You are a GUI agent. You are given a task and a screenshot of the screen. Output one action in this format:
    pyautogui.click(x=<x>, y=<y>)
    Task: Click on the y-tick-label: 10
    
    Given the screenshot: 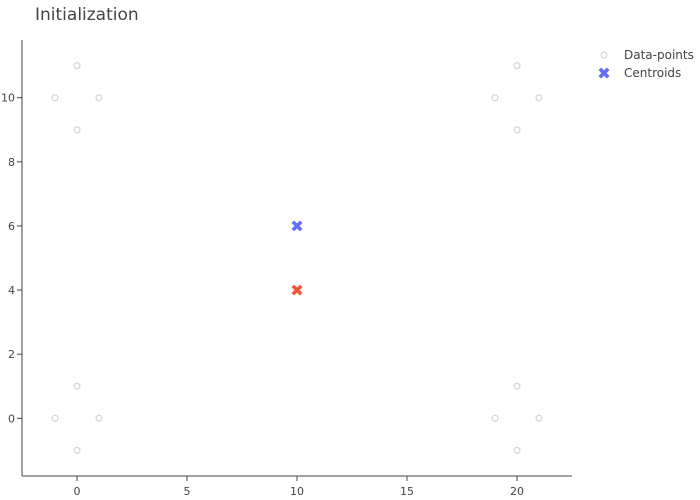 What is the action you would take?
    pyautogui.click(x=8, y=98)
    